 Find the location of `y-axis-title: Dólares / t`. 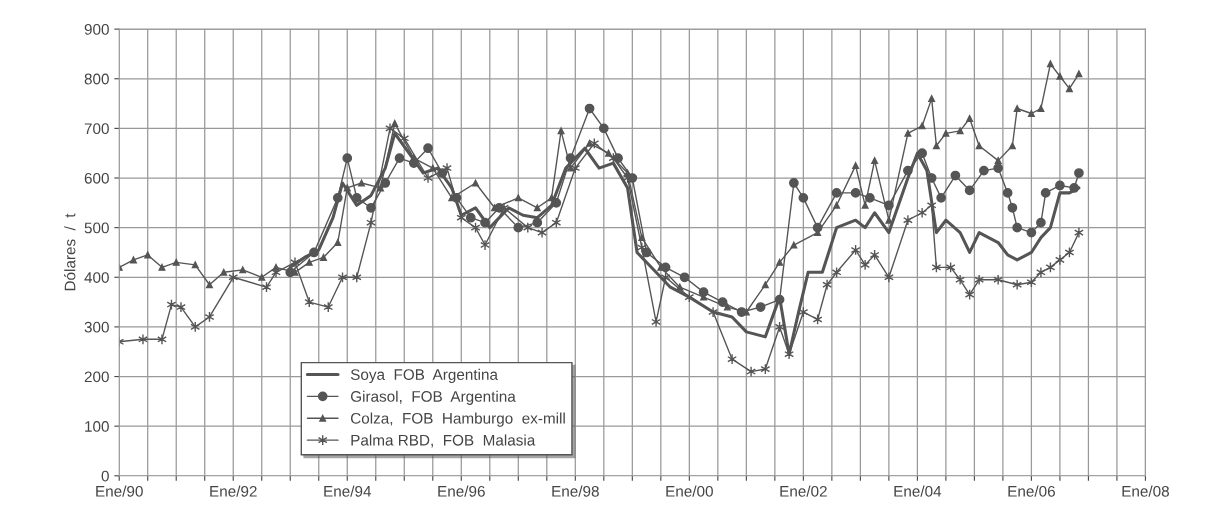

y-axis-title: Dólares / t is located at coordinates (70, 252).